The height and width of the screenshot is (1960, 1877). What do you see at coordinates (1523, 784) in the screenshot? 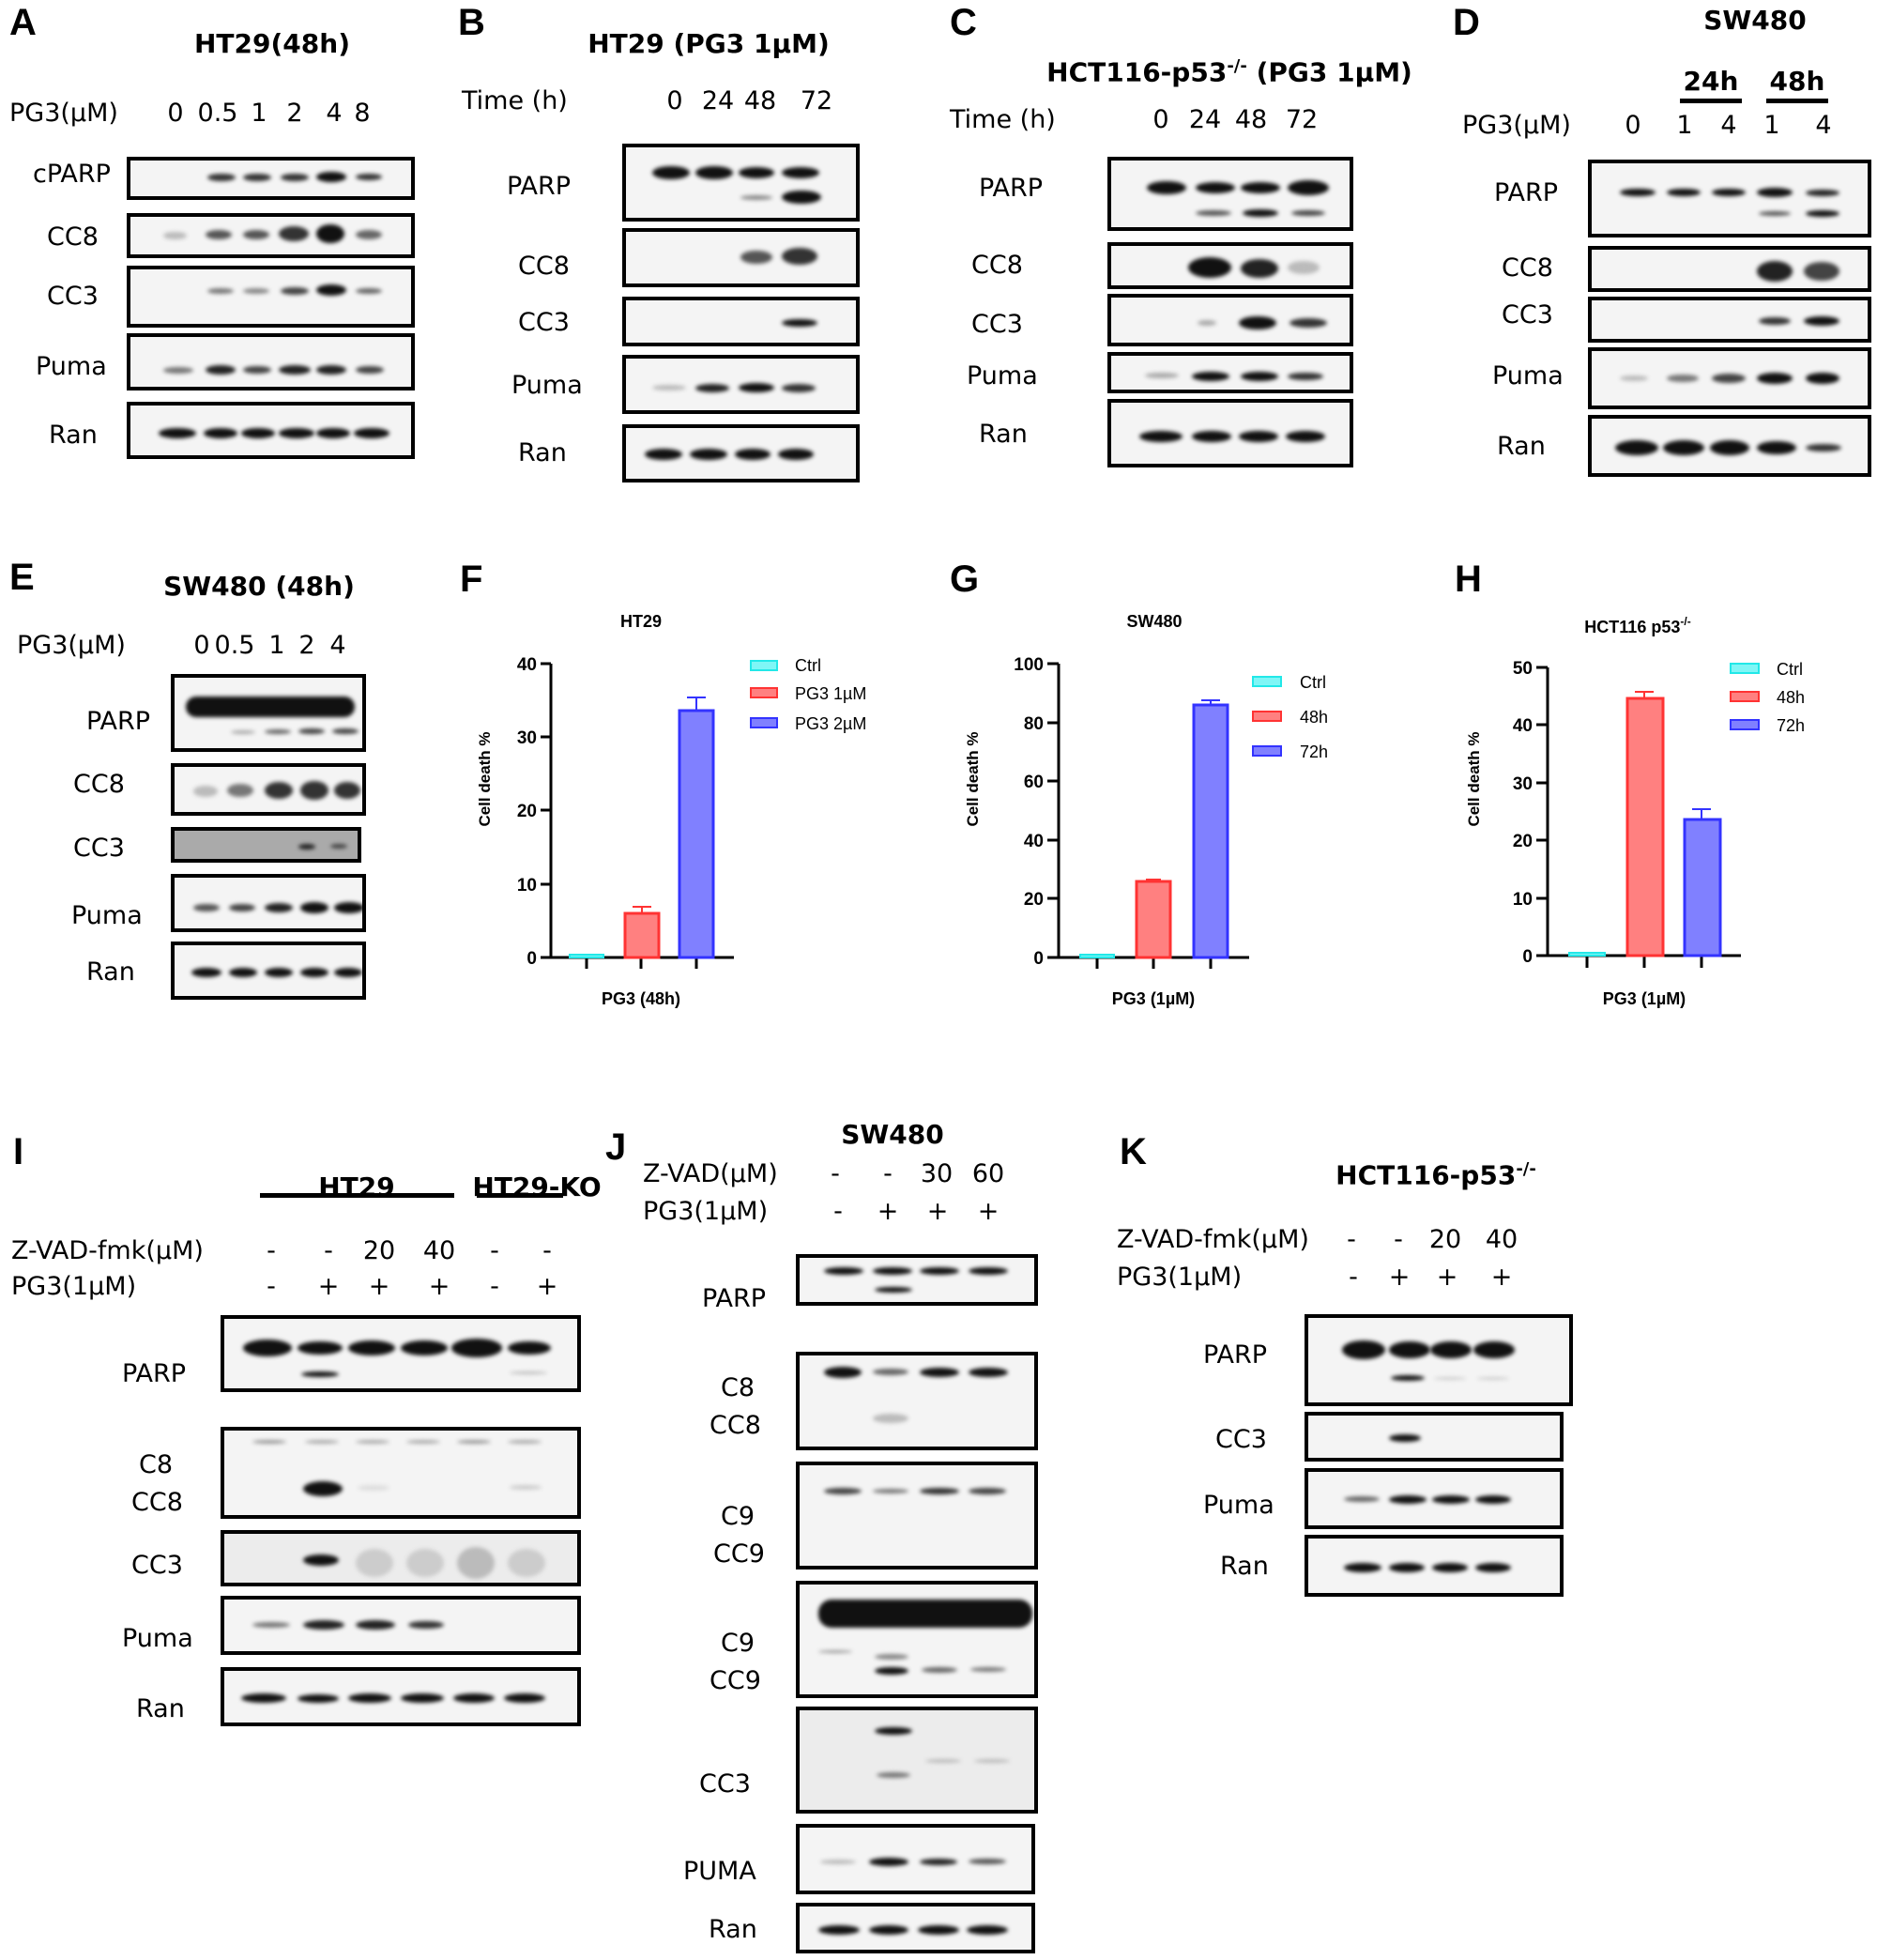
I see `y-tick: 30` at bounding box center [1523, 784].